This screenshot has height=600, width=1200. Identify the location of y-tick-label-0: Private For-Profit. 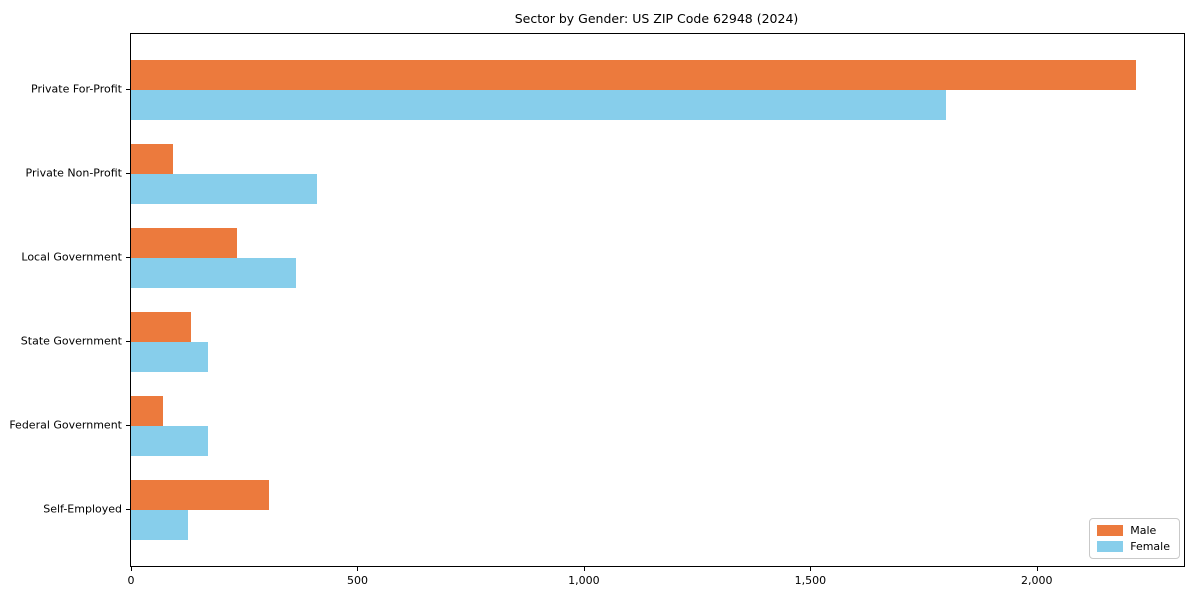
(76, 89).